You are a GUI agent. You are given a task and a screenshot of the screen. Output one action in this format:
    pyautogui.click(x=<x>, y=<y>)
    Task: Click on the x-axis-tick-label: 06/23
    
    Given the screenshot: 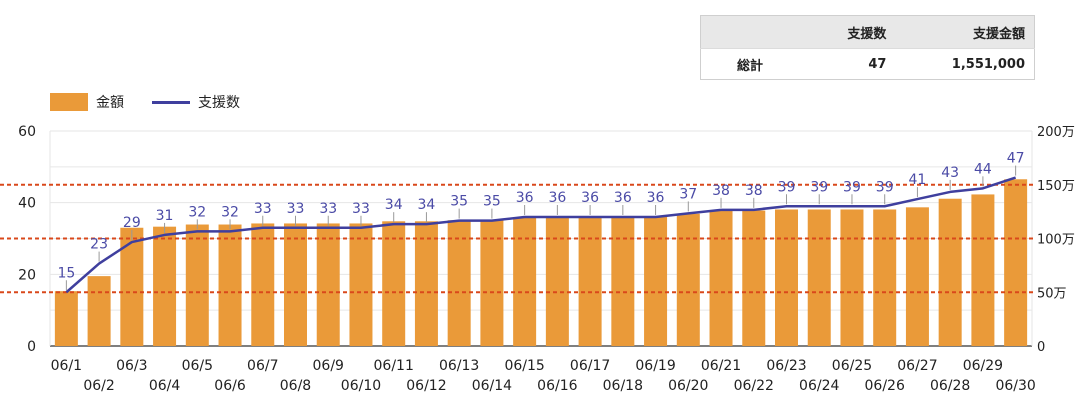 What is the action you would take?
    pyautogui.click(x=786, y=366)
    